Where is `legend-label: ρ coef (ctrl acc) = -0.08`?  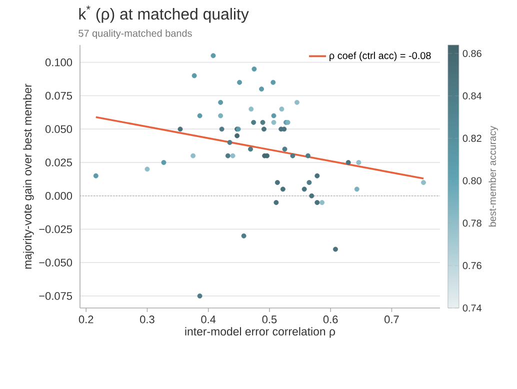 legend-label: ρ coef (ctrl acc) = -0.08 is located at coordinates (380, 57).